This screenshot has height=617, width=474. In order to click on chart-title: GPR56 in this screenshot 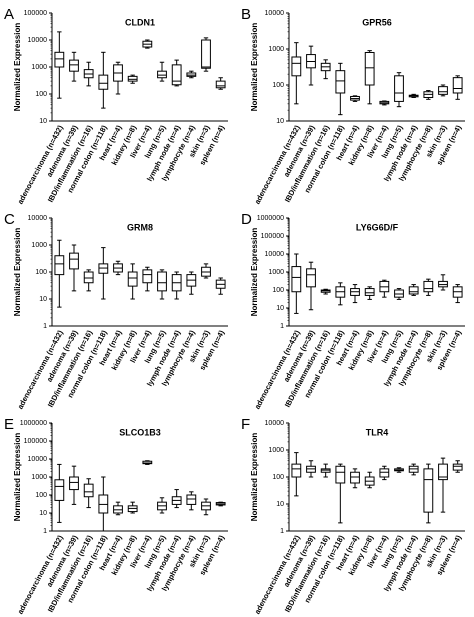, I will do `click(377, 22)`.